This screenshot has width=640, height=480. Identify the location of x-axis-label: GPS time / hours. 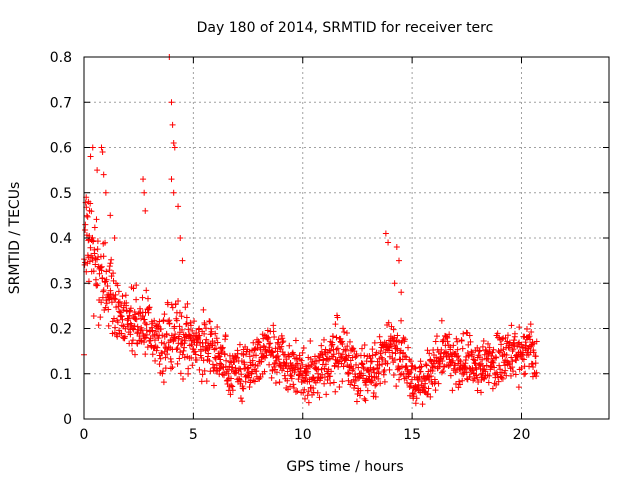
(344, 467).